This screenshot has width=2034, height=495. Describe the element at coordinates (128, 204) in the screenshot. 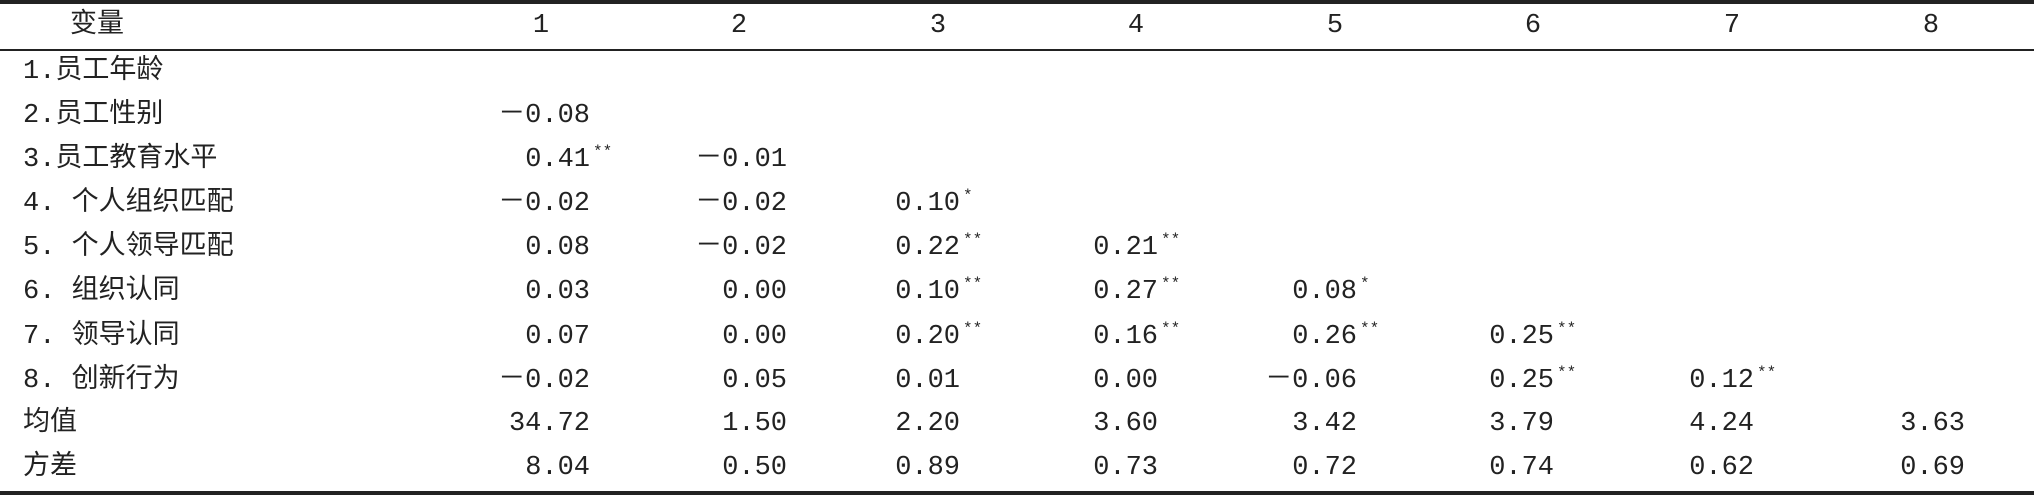

I see `row-label: 4. 个人组织匹配` at that location.